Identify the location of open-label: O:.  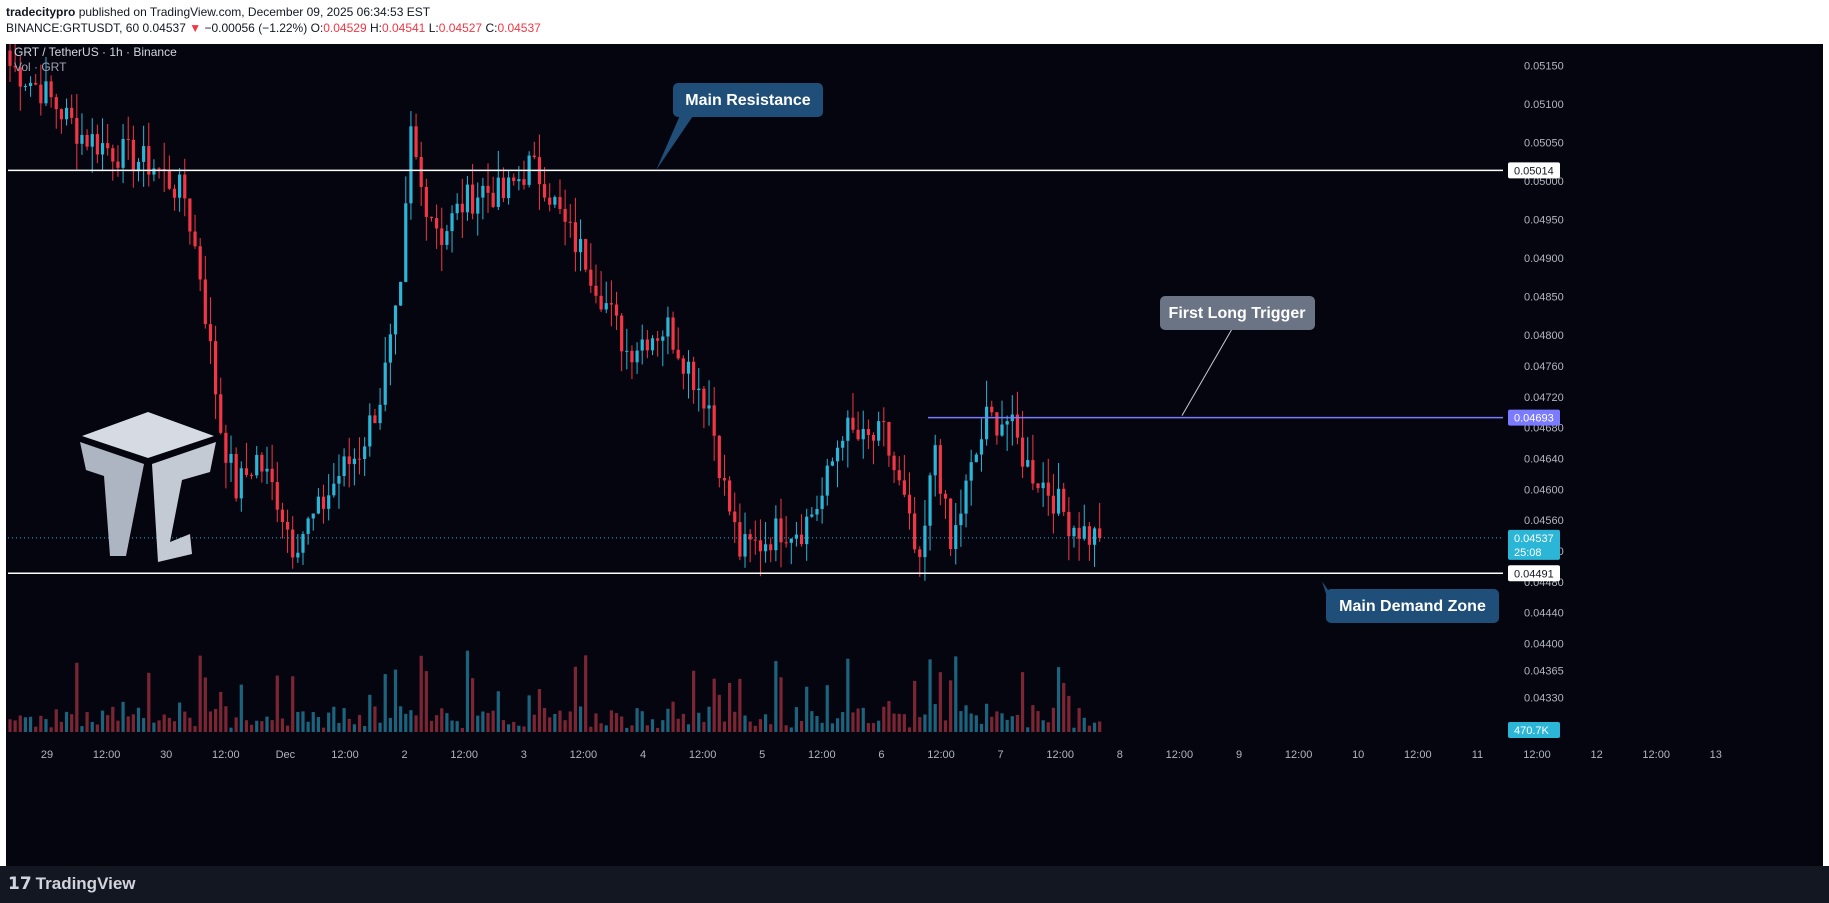
(317, 28).